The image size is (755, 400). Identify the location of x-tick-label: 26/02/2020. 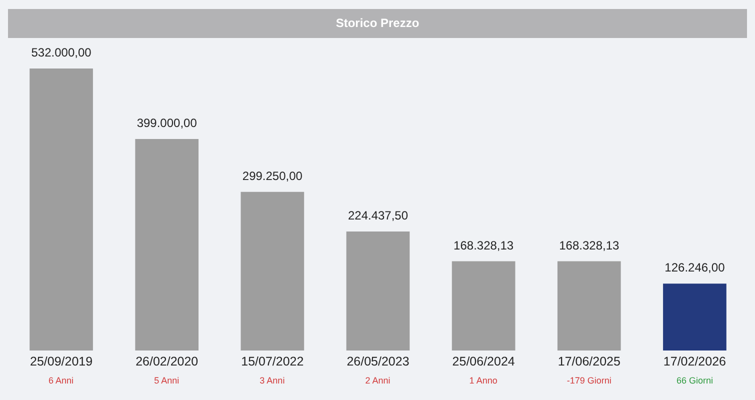
(167, 361).